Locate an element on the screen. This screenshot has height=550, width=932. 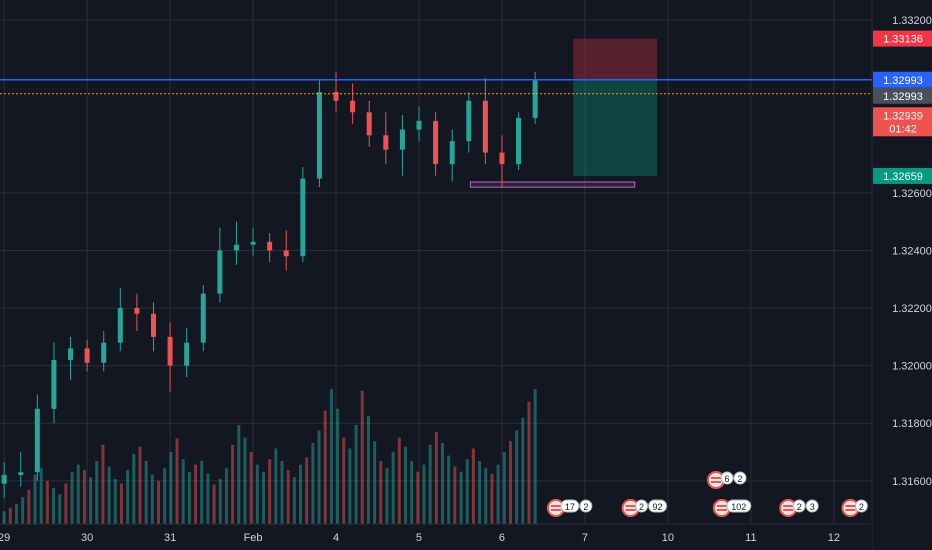
time-tick-label: 6 is located at coordinates (502, 538).